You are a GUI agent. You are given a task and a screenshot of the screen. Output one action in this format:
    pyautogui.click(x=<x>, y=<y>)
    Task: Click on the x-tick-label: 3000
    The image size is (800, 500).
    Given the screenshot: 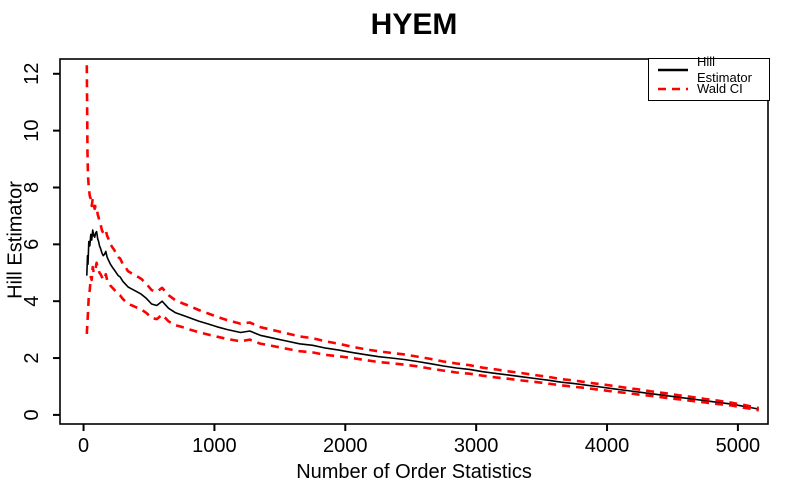 What is the action you would take?
    pyautogui.click(x=476, y=446)
    